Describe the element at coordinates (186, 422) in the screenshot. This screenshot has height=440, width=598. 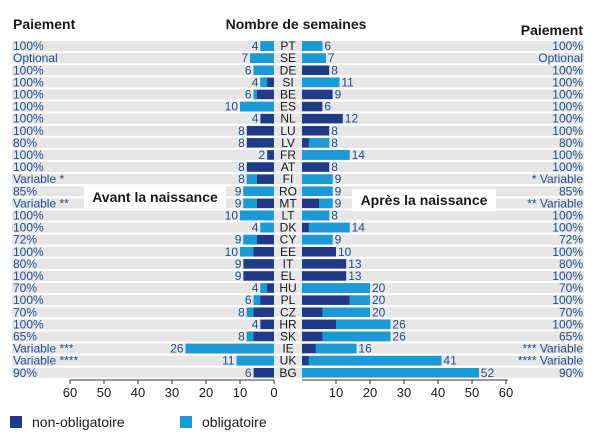
I see `legend-swatch-obligatoire` at that location.